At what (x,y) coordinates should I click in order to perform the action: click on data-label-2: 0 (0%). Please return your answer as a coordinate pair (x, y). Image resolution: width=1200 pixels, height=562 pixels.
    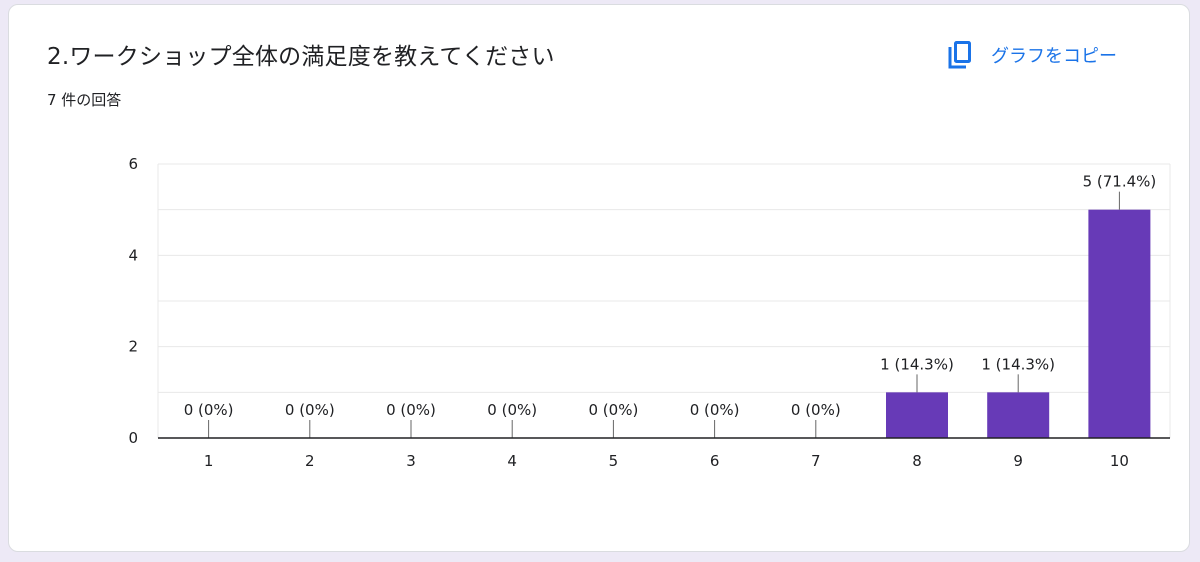
    Looking at the image, I should click on (310, 410).